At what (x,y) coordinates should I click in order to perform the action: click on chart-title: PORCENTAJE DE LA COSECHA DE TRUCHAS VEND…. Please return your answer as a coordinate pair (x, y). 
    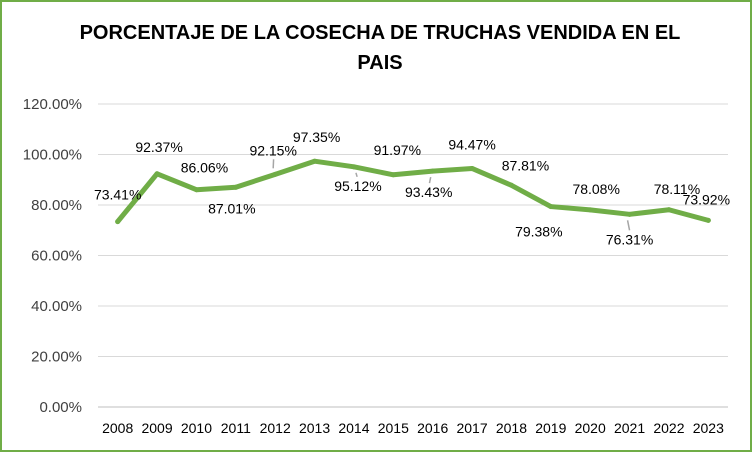
    Looking at the image, I should click on (380, 48).